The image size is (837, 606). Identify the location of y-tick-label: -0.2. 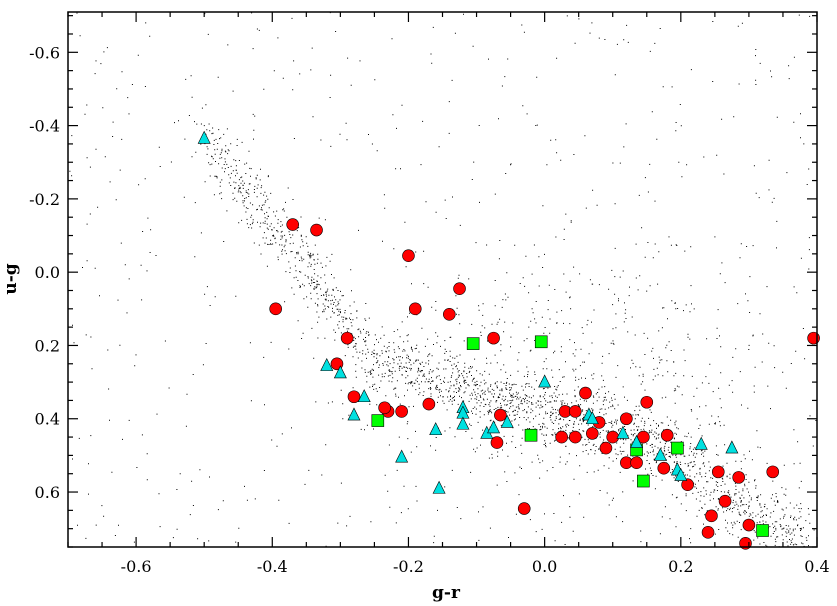
(44, 199).